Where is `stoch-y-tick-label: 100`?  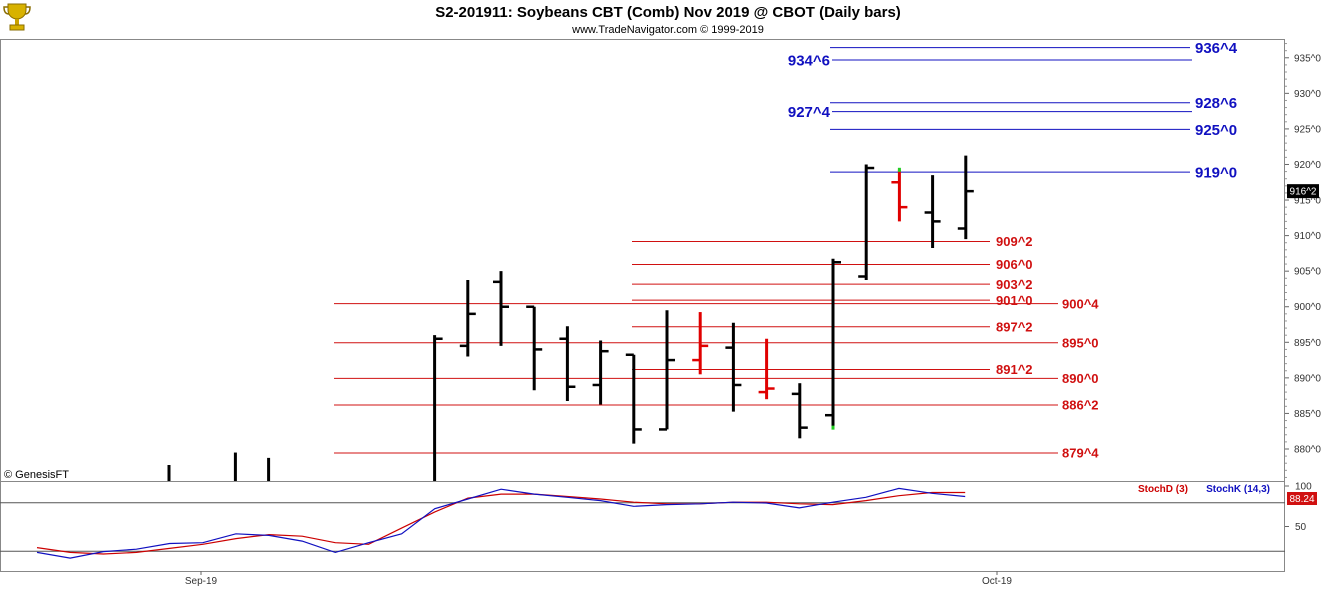 stoch-y-tick-label: 100 is located at coordinates (1303, 487).